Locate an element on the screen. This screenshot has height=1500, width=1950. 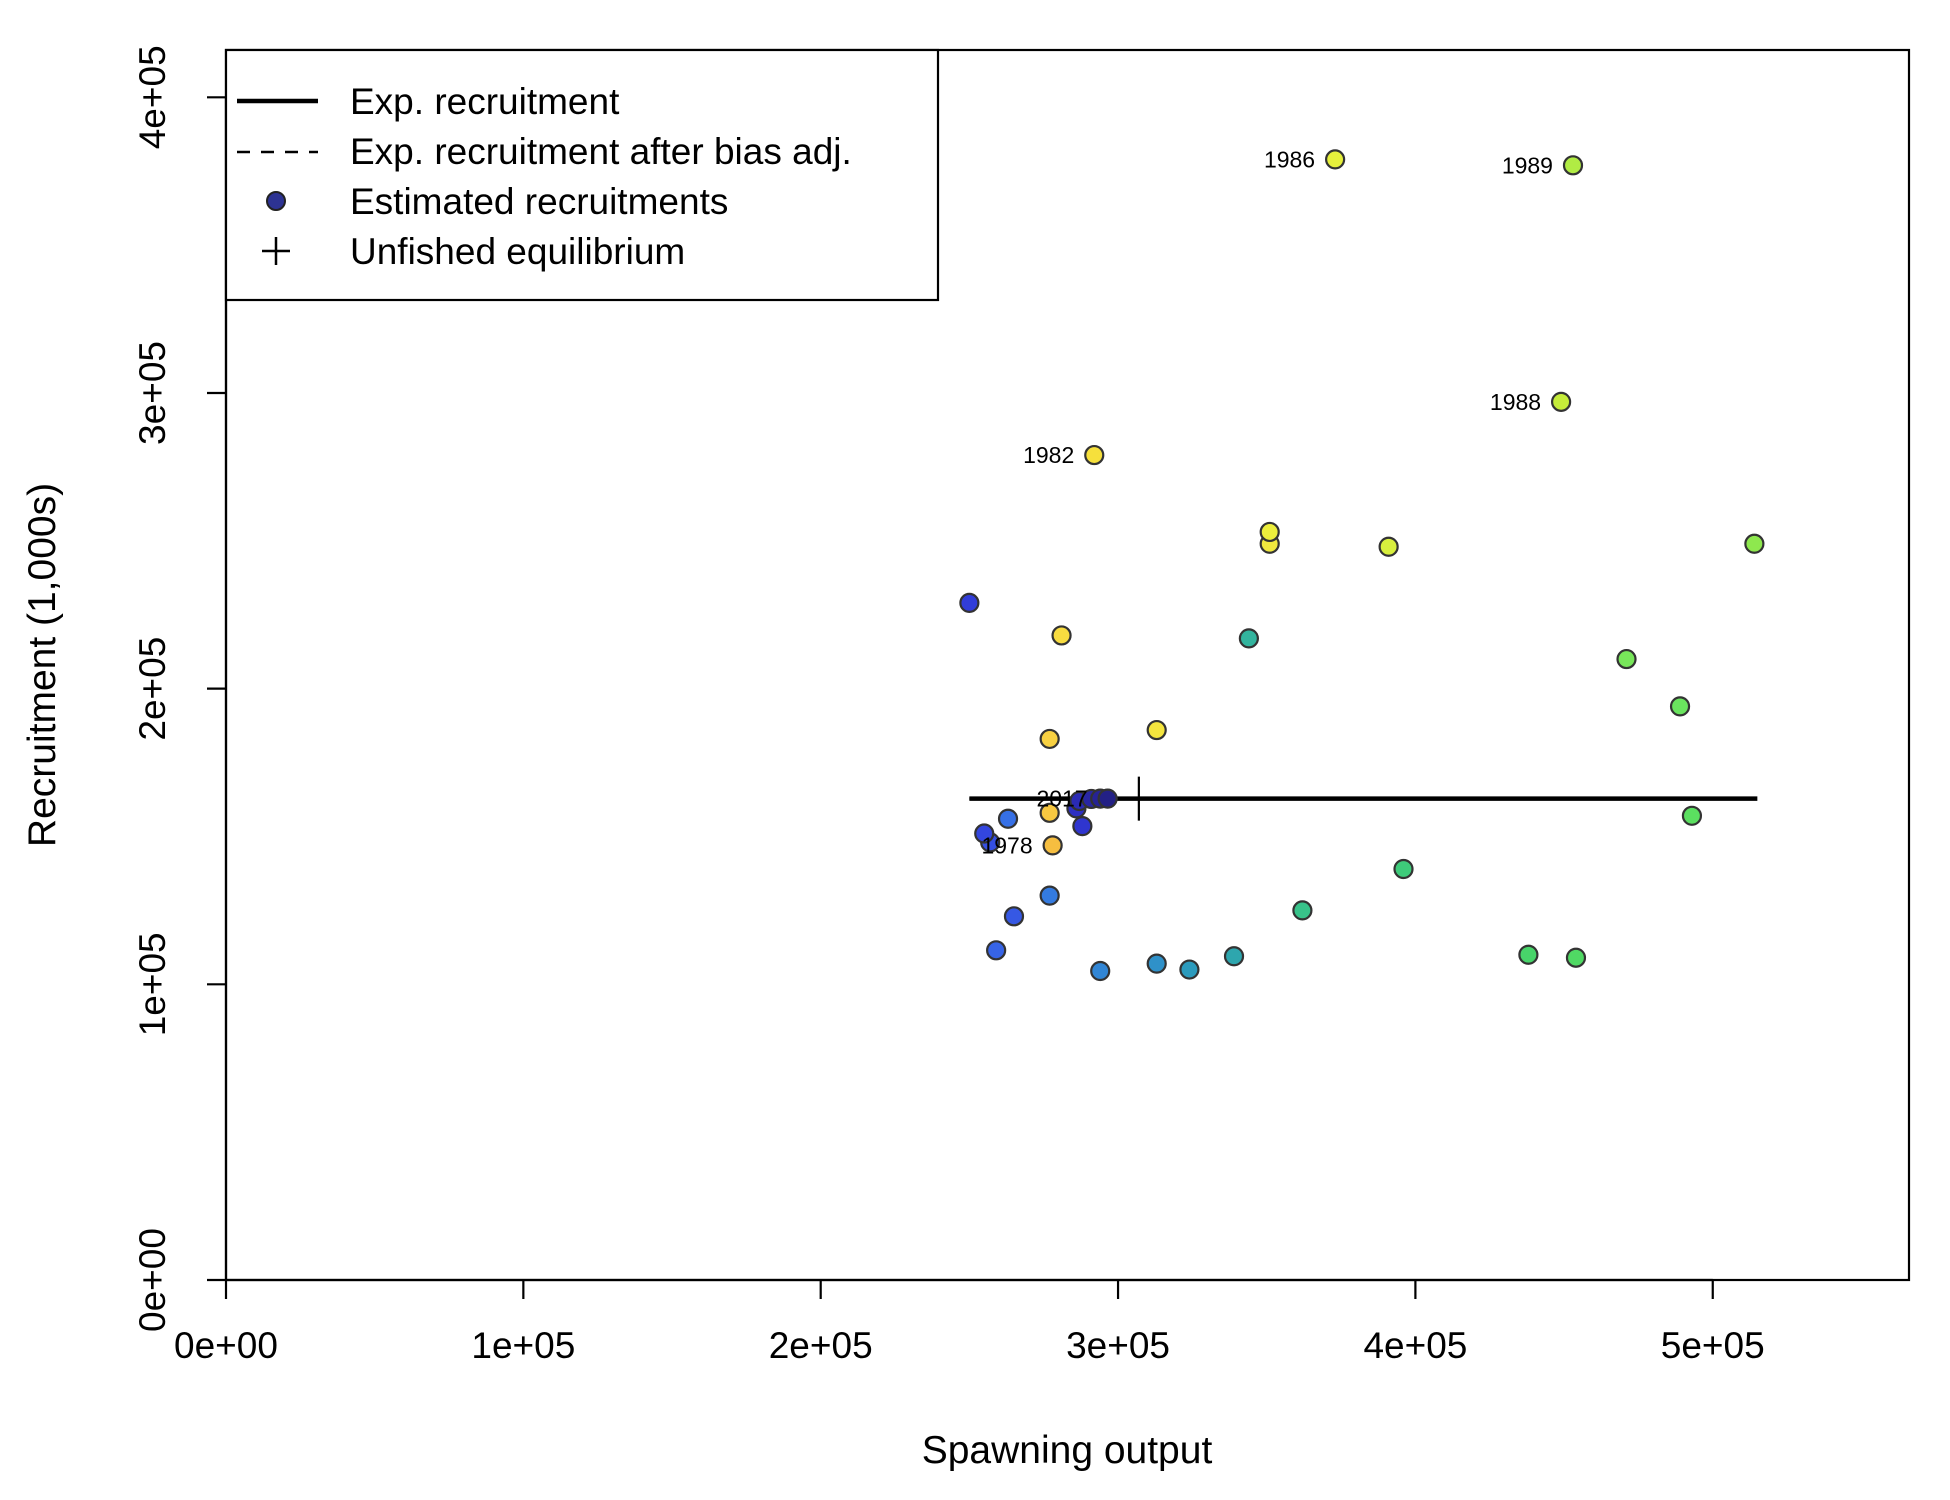
legend-box is located at coordinates (582, 175).